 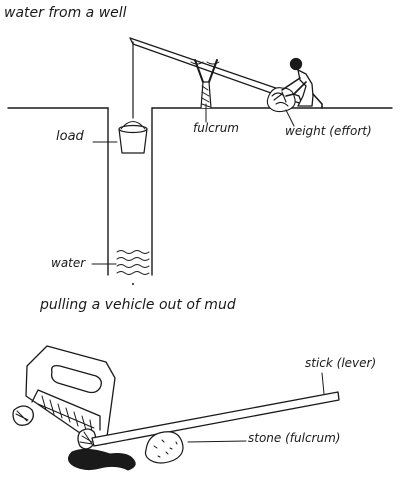 What do you see at coordinates (281, 100) in the screenshot?
I see `rock-weight-icon` at bounding box center [281, 100].